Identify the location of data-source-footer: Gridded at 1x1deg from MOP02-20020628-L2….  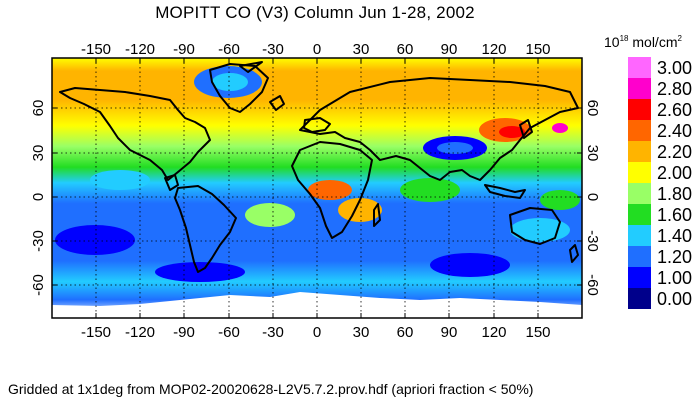
(271, 389).